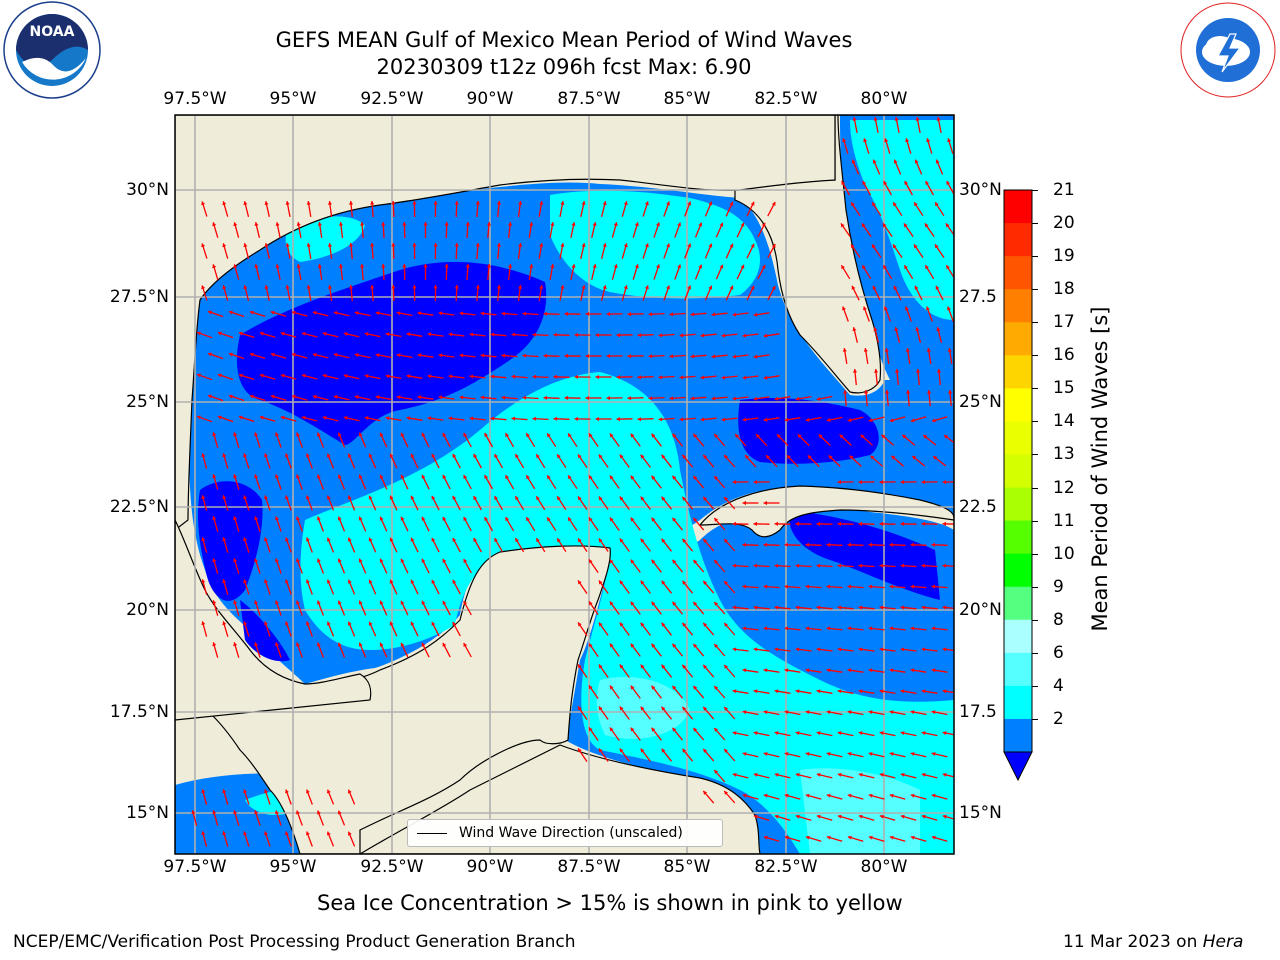  What do you see at coordinates (325, 239) in the screenshot?
I see `mid-period-zone-nw` at bounding box center [325, 239].